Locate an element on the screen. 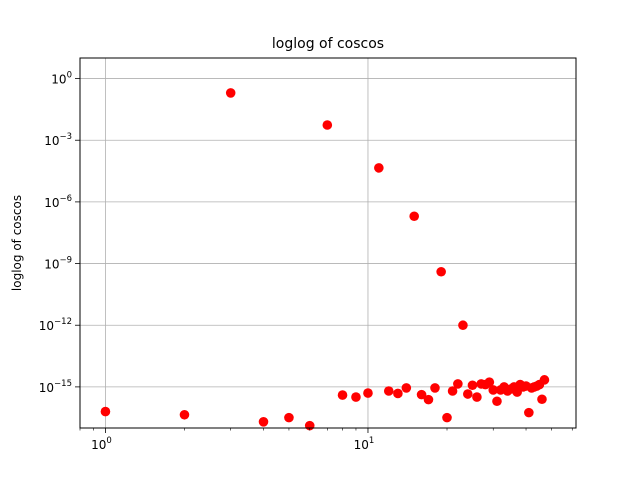  y-tick-exponent: −9 is located at coordinates (65, 261).